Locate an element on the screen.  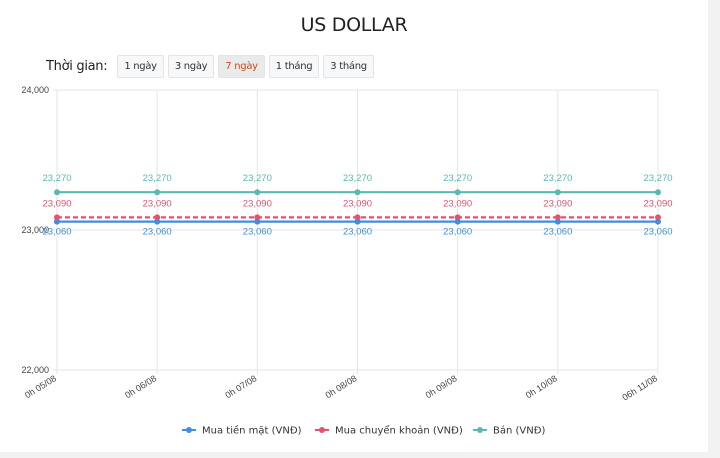
legend-item-2: Bán (VNĐ) is located at coordinates (509, 431).